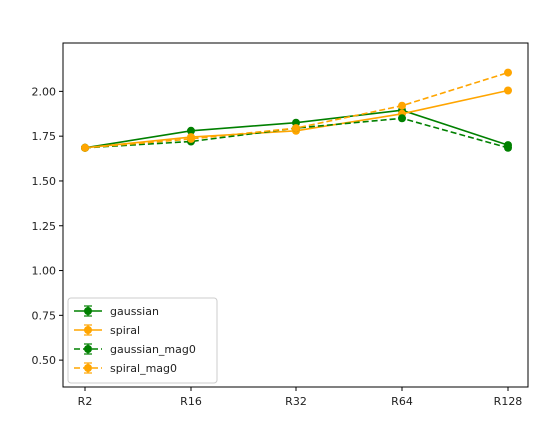 Image resolution: width=537 pixels, height=426 pixels. What do you see at coordinates (44, 315) in the screenshot?
I see `y-tick-label: 0.75` at bounding box center [44, 315].